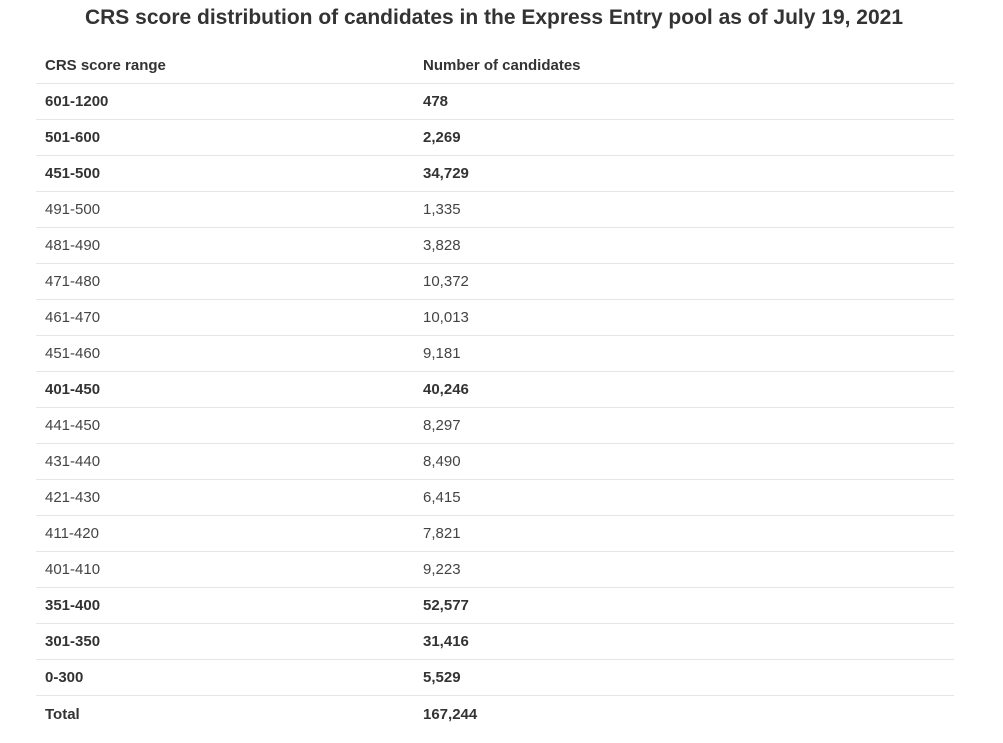 This screenshot has width=1003, height=743. I want to click on table-row: 441-450 8,297, so click(495, 426).